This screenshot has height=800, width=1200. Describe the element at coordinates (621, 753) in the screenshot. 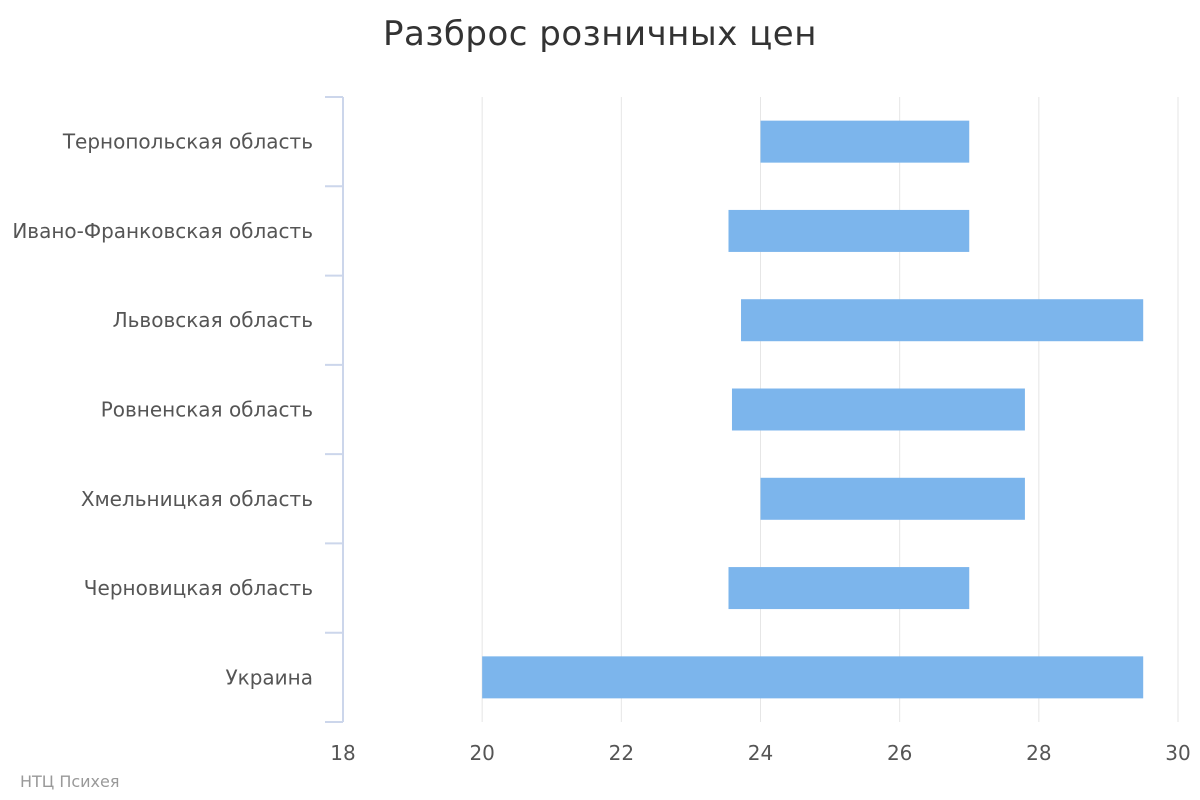

I see `x-tick-label-22: 22` at that location.